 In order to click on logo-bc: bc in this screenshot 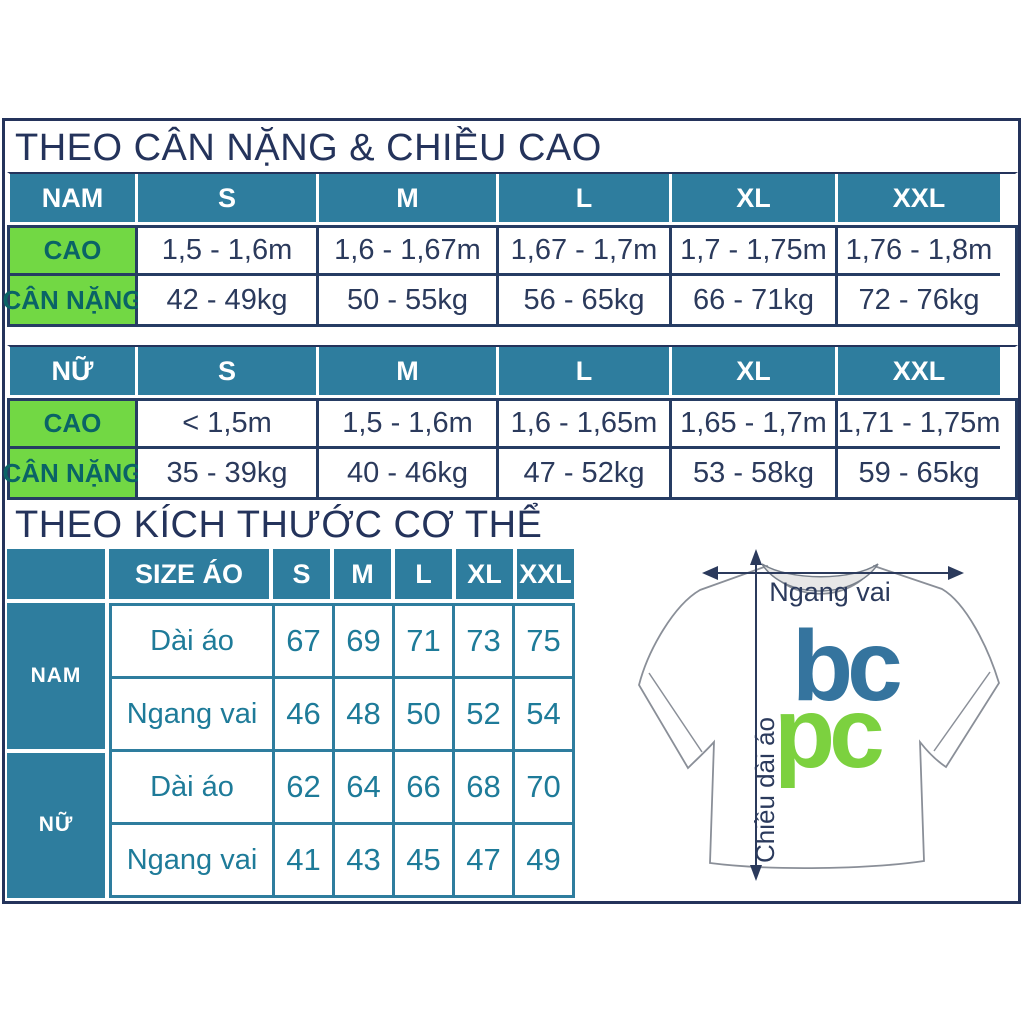, I will do `click(846, 666)`.